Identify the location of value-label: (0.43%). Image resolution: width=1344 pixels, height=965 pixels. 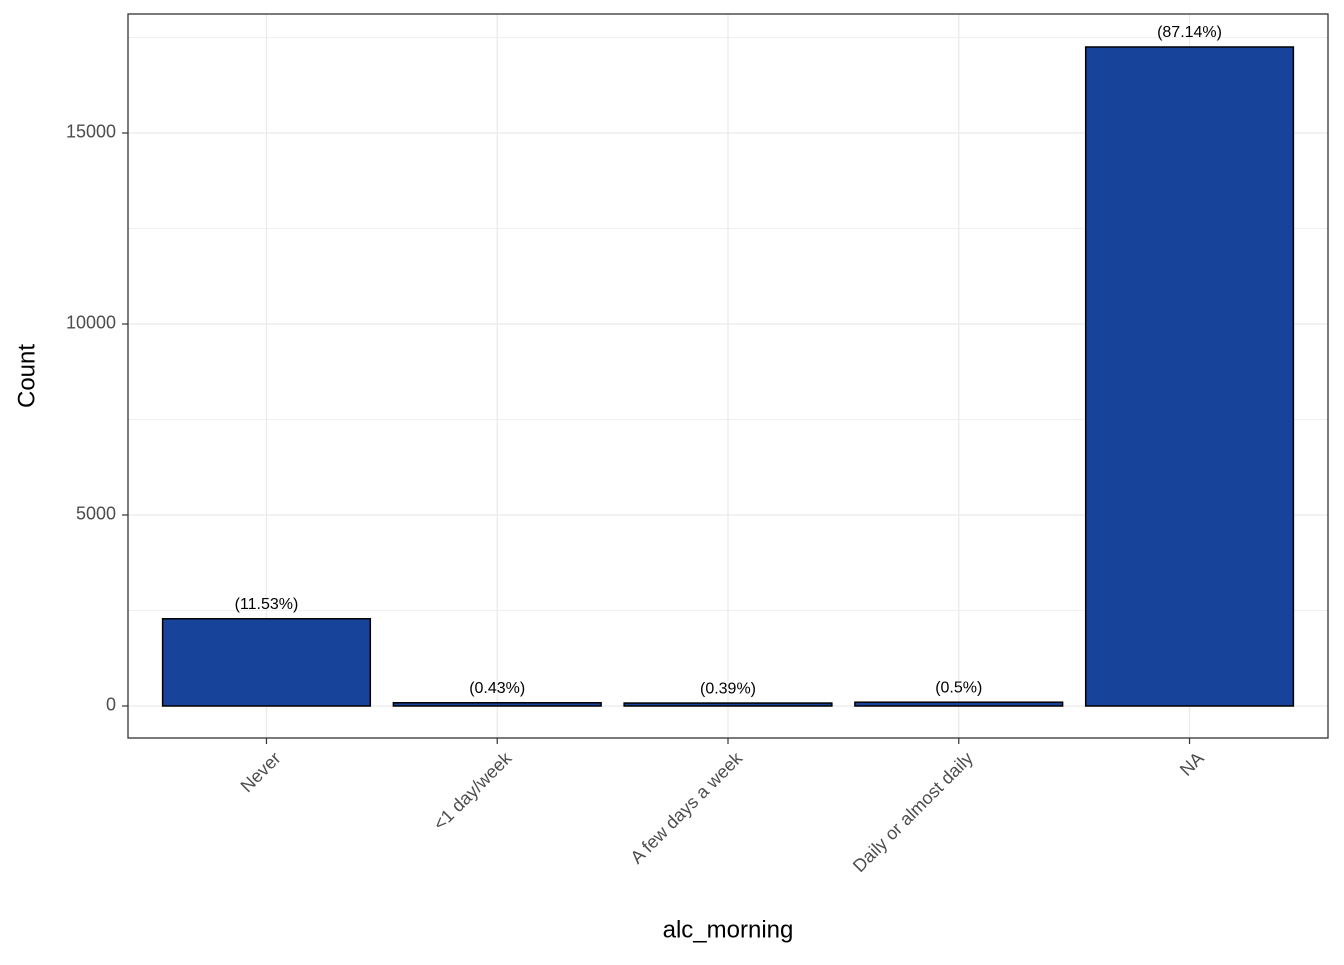
(497, 688).